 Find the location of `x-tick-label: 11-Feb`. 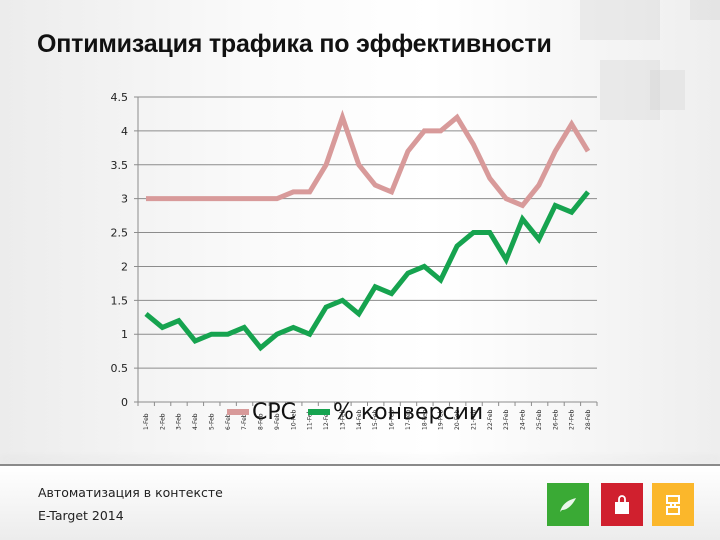

x-tick-label: 11-Feb is located at coordinates (310, 419).